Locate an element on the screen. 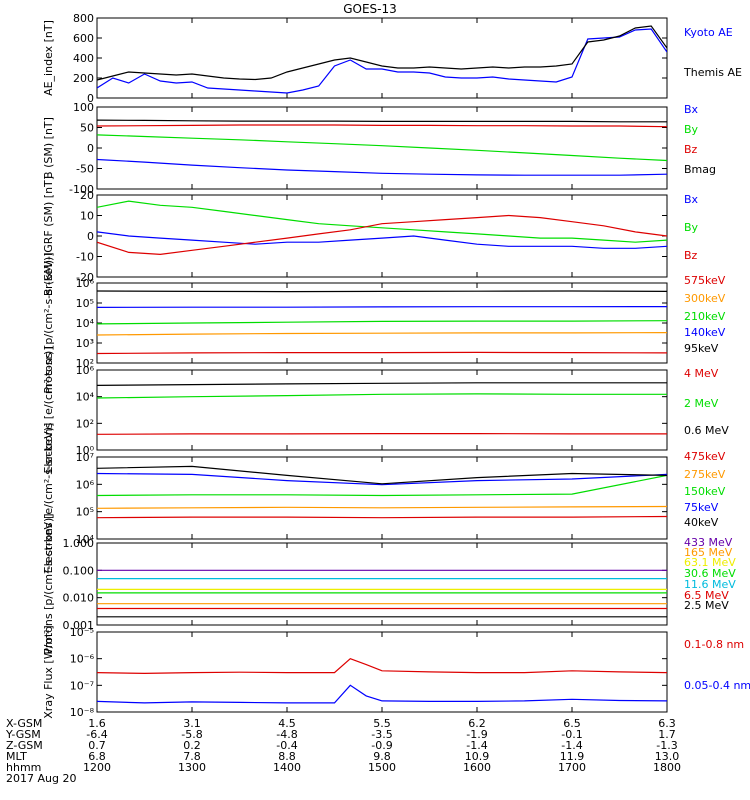 The width and height of the screenshot is (750, 800). series-line-475kev is located at coordinates (382, 517).